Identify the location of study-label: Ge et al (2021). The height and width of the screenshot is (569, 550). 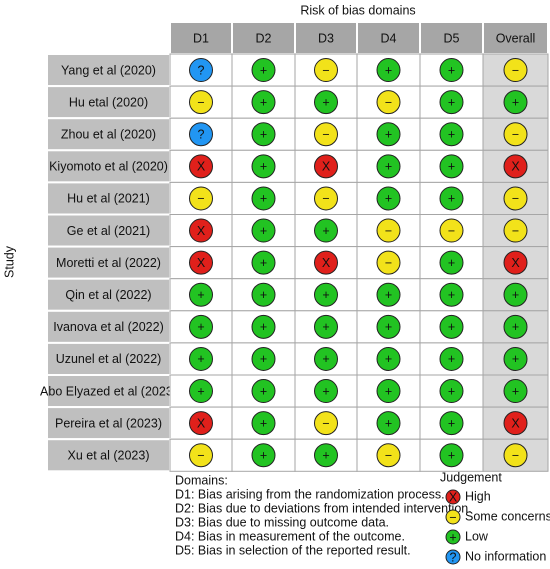
(108, 231).